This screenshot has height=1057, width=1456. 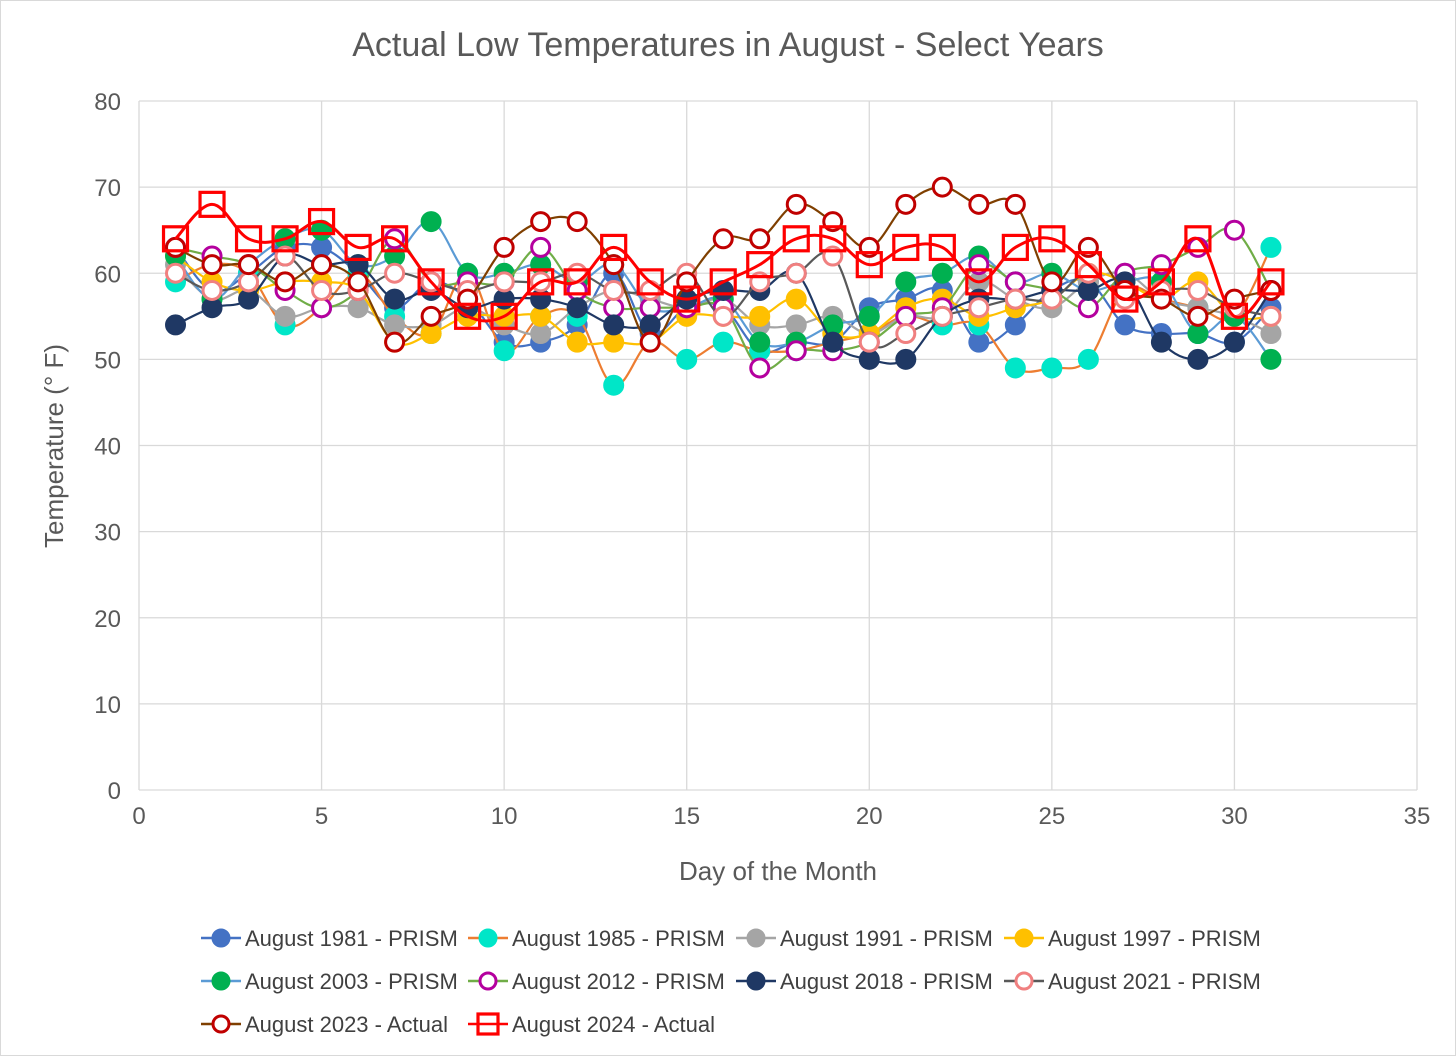 I want to click on legend-label: August 1991 - PRISM, so click(x=886, y=938).